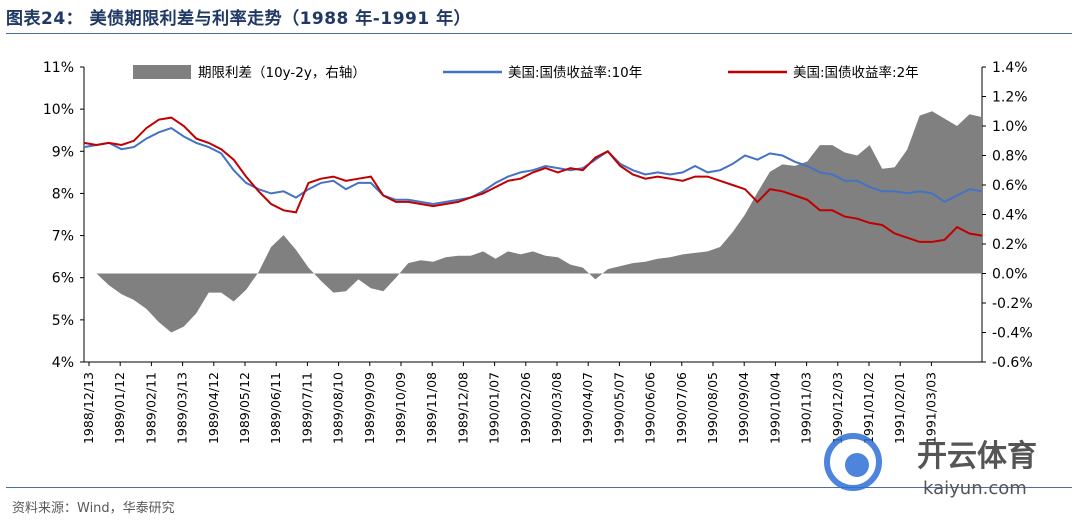 The height and width of the screenshot is (527, 1080). Describe the element at coordinates (306, 408) in the screenshot. I see `x-tick-label: 1989/07/11` at that location.